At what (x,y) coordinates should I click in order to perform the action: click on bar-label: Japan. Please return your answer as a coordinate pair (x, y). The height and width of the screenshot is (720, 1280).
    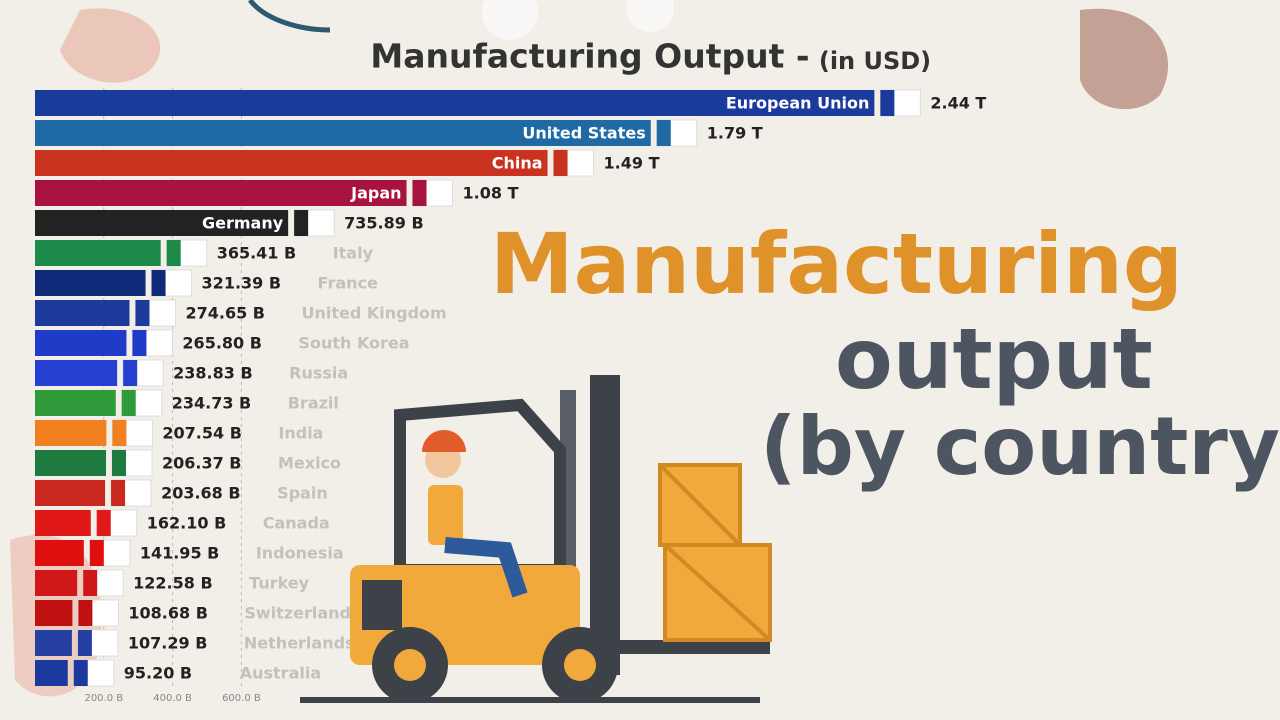
    Looking at the image, I should click on (375, 193).